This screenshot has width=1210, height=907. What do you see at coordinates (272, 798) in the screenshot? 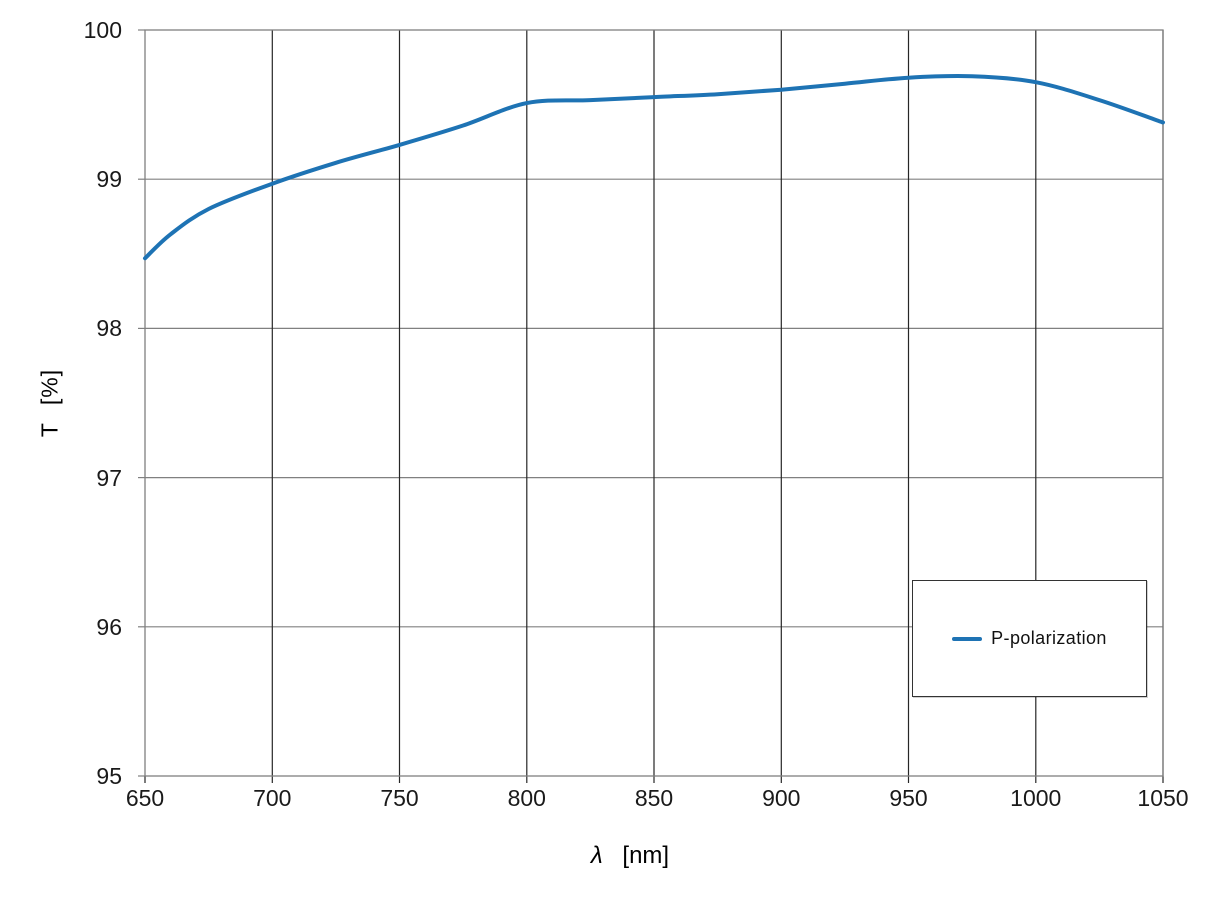
I see `x-tick-label-700: 700` at bounding box center [272, 798].